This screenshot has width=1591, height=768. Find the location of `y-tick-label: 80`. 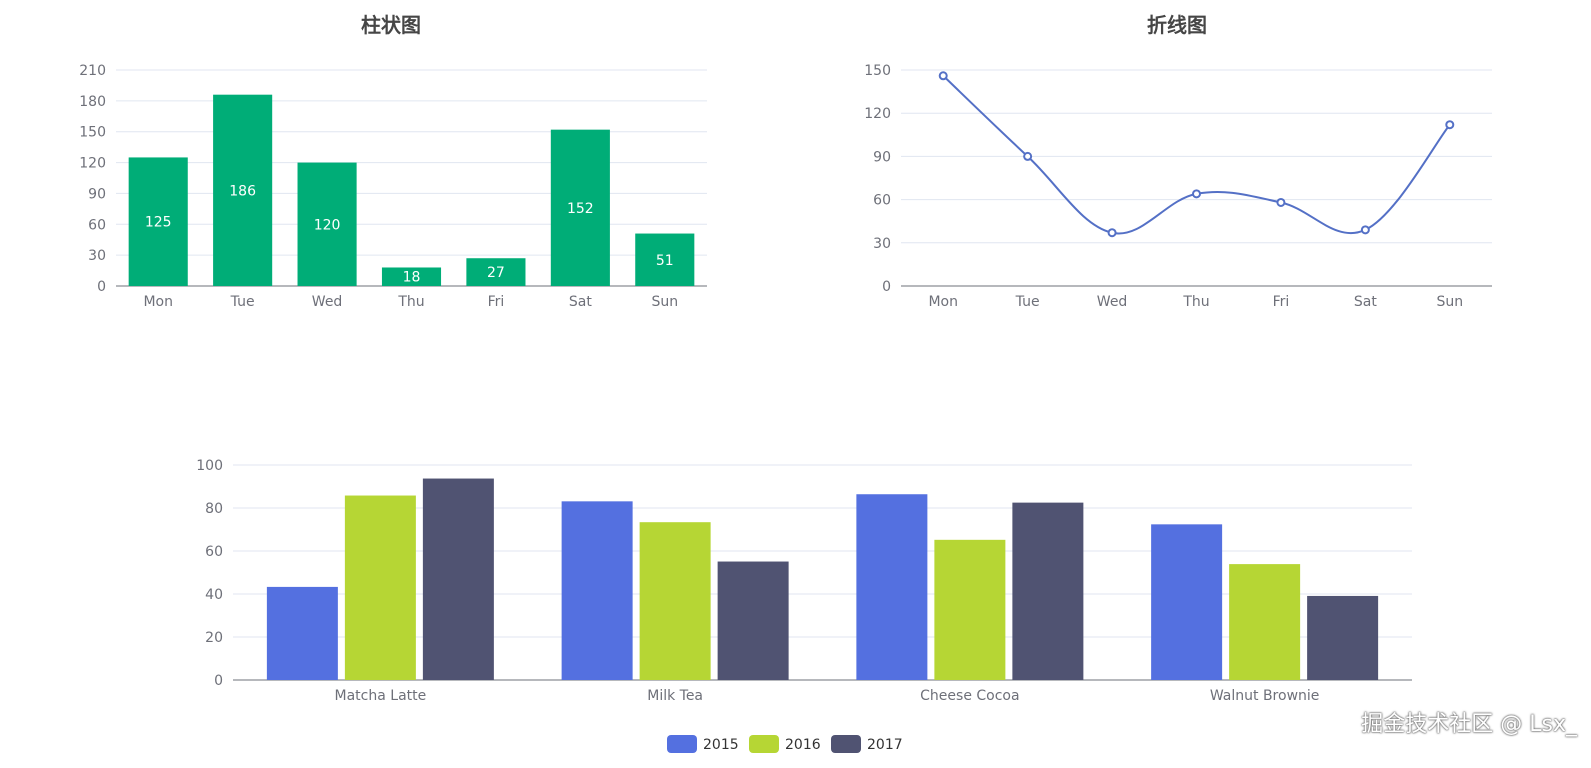

y-tick-label: 80 is located at coordinates (214, 509).